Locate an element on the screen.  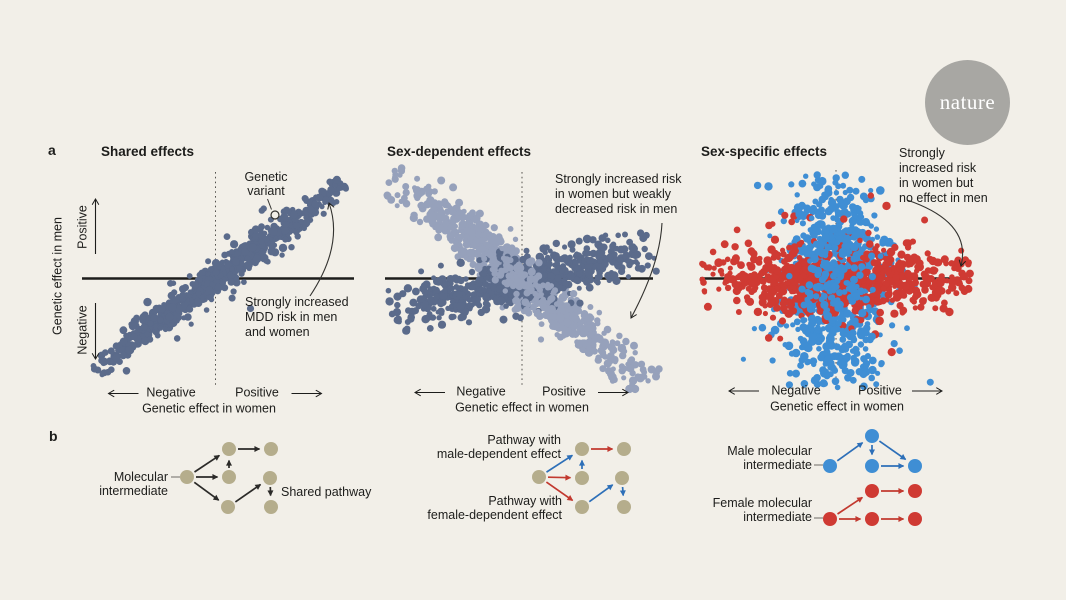
shared-effects-title: Shared effects is located at coordinates (148, 151).